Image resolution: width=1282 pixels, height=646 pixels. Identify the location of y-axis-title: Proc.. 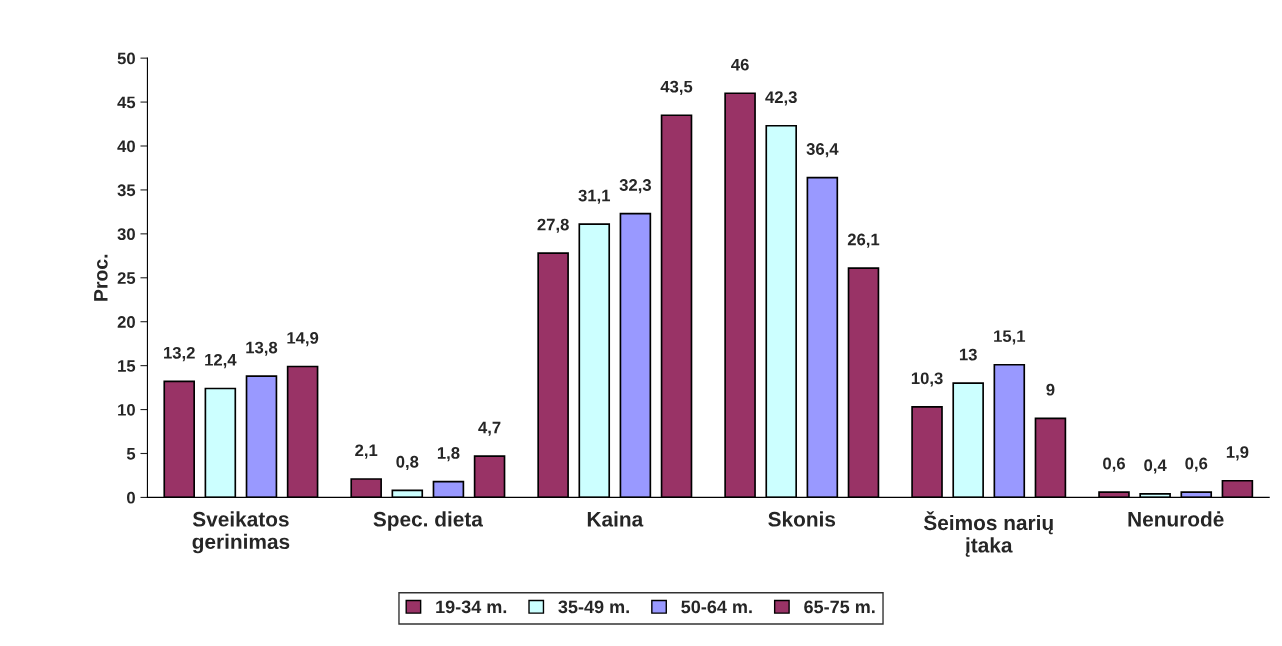
(101, 277).